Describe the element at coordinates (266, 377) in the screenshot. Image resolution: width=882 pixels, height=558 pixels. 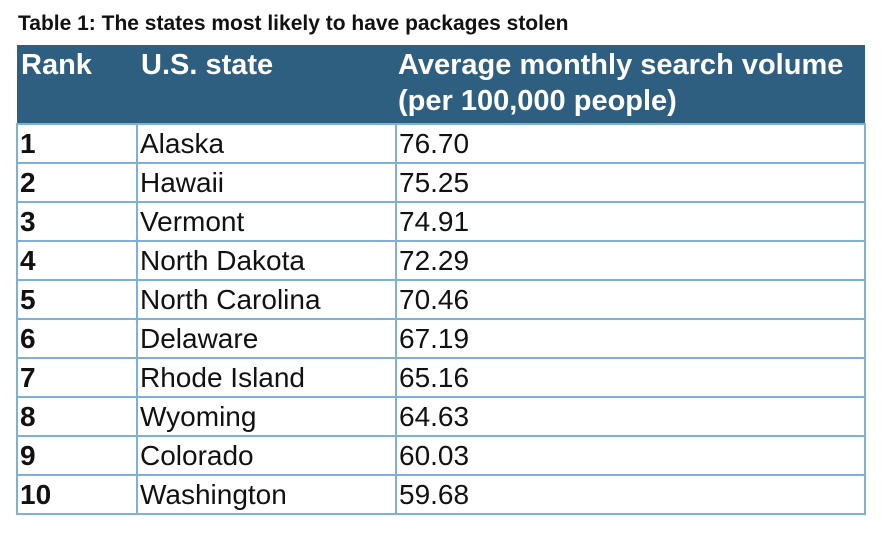
I see `state-cell: Rhode Island` at that location.